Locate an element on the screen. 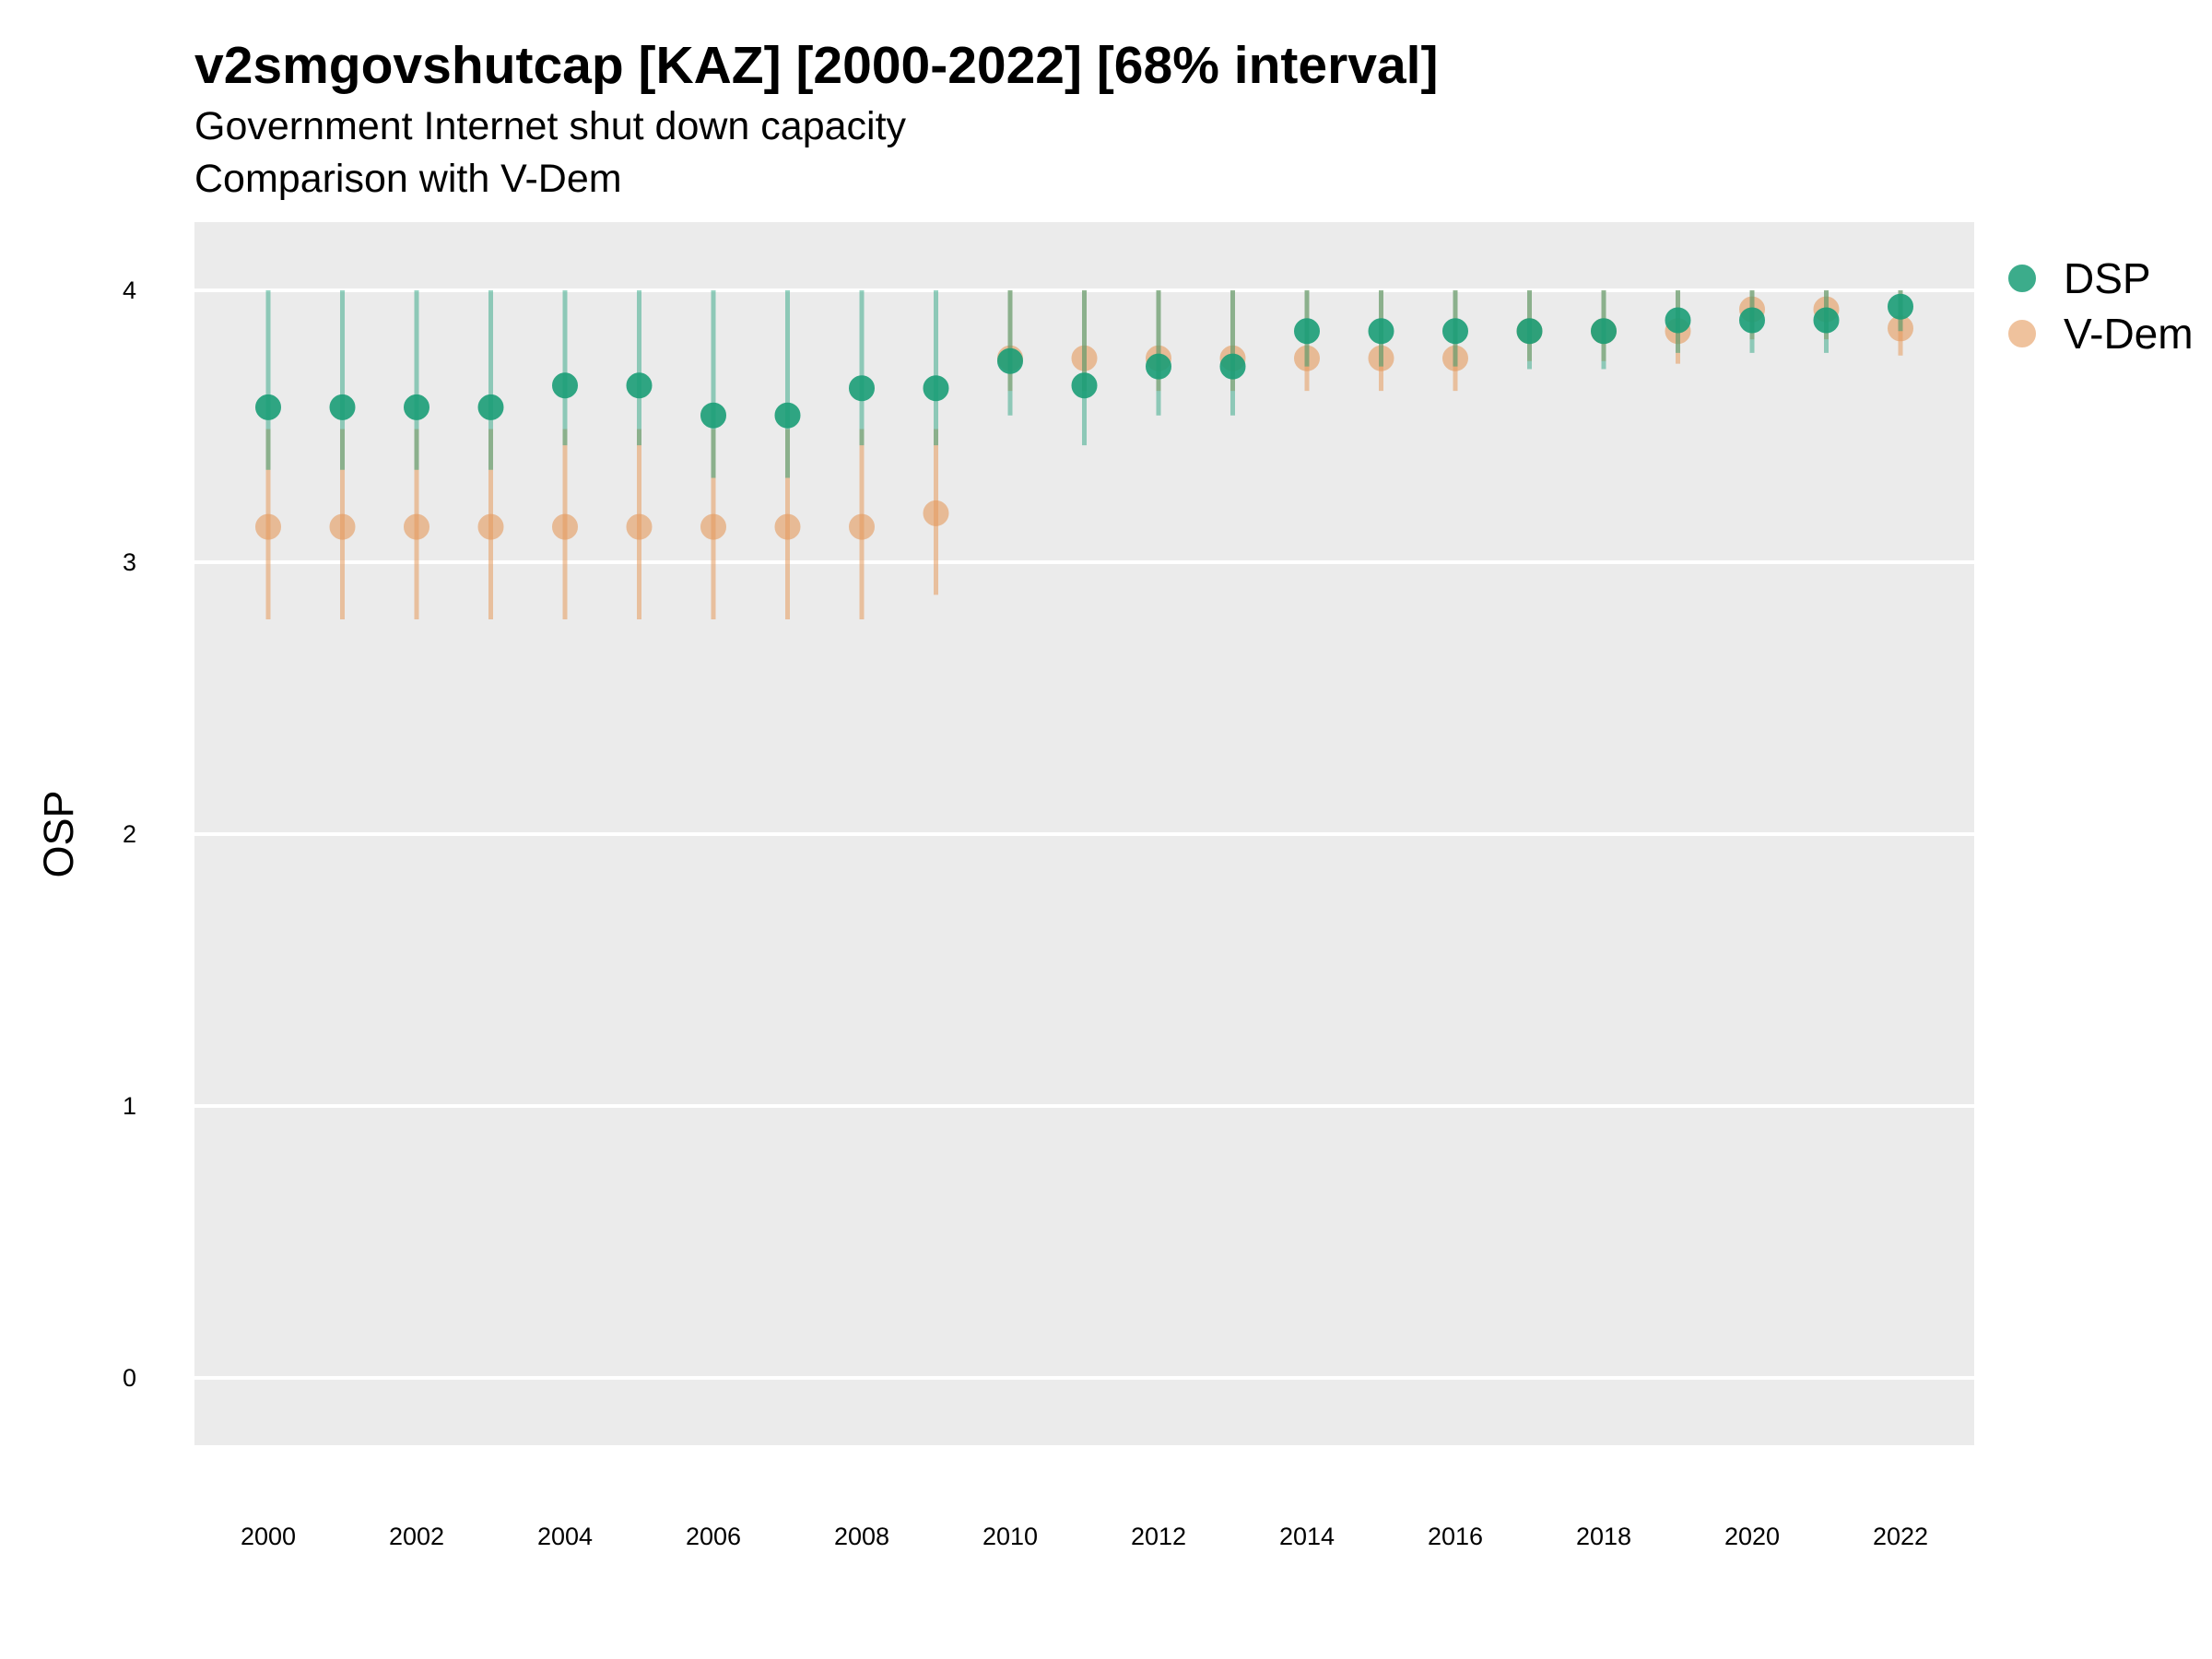 The image size is (2212, 1659). x-tick-label: 2014 is located at coordinates (1307, 1536).